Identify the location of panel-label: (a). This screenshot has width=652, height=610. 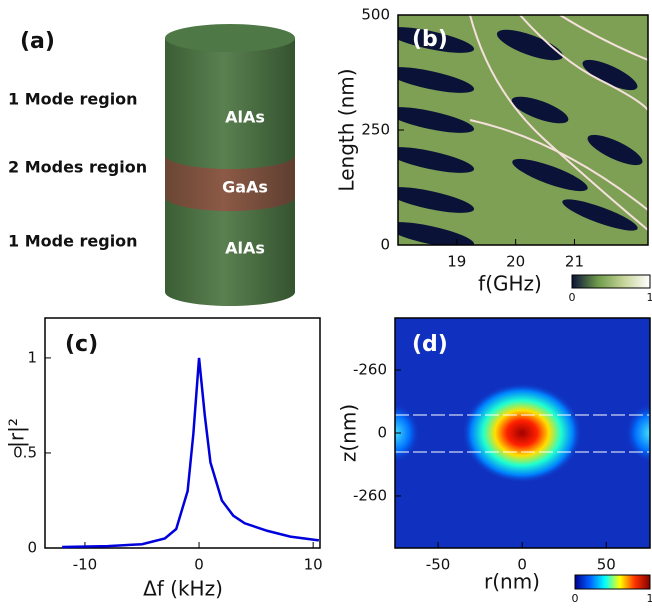
(37, 41).